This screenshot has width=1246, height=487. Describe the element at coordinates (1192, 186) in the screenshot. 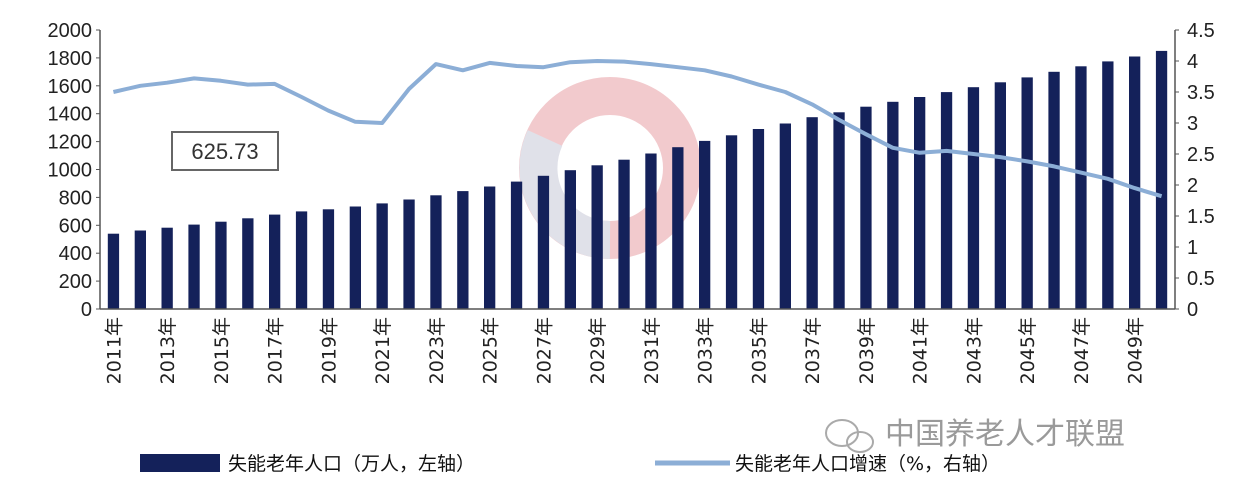

I see `right-tick-label: 2` at that location.